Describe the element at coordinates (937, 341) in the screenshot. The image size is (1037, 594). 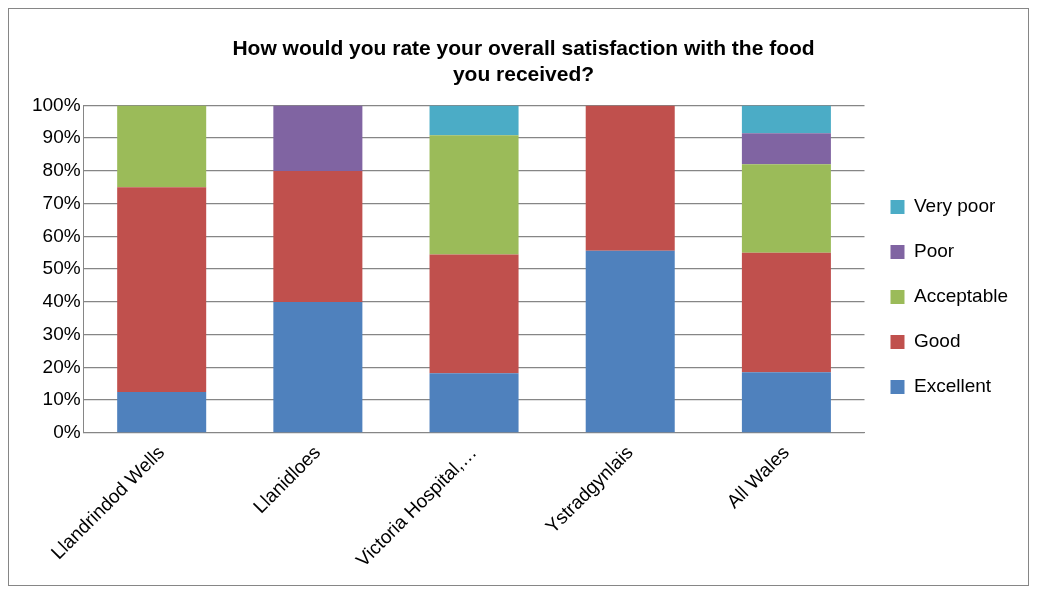
I see `legend-label: Good` at that location.